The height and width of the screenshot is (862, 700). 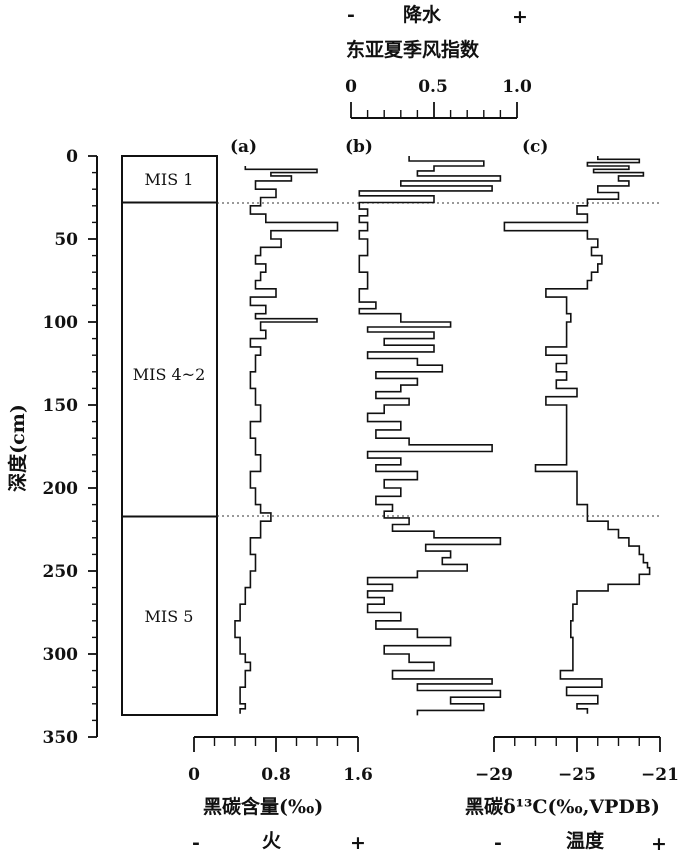 I want to click on depth-tick-300: 300, so click(x=61, y=655).